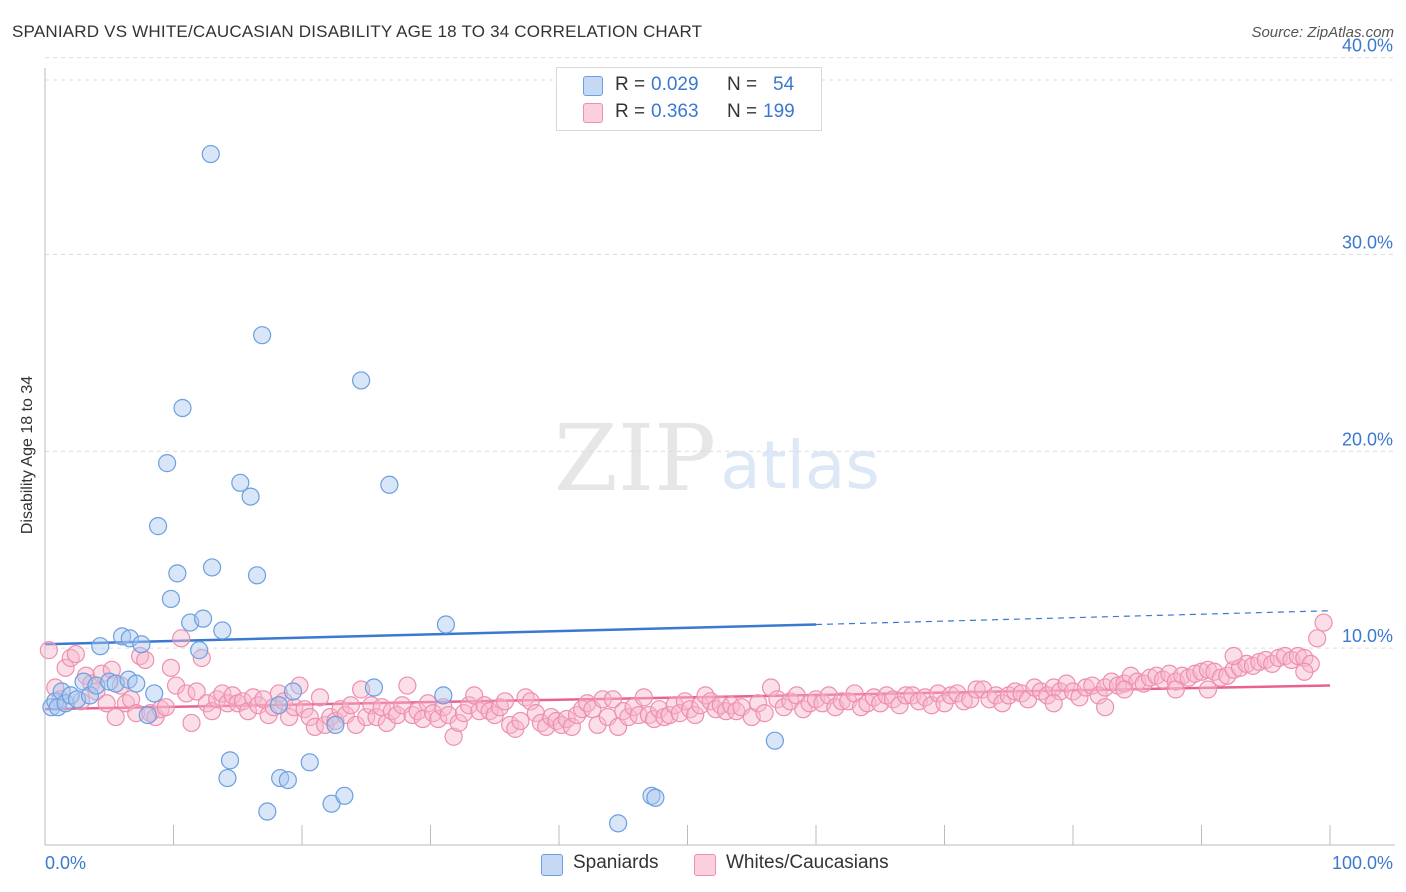 Image resolution: width=1406 pixels, height=892 pixels. I want to click on n-value: 54, so click(784, 84).